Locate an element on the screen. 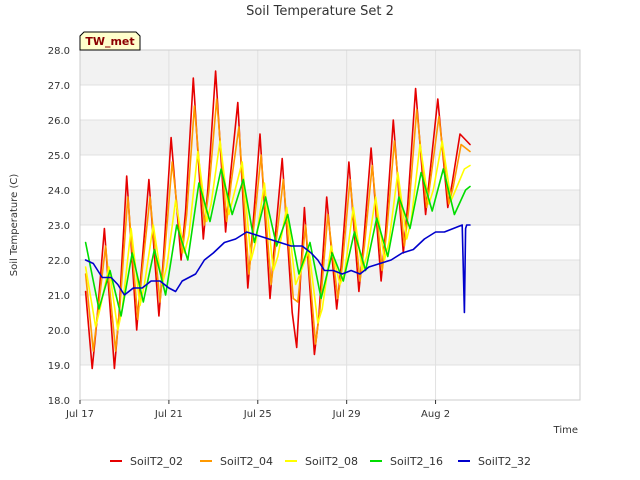 This screenshot has height=480, width=640. x-axis-label: Time is located at coordinates (565, 430).